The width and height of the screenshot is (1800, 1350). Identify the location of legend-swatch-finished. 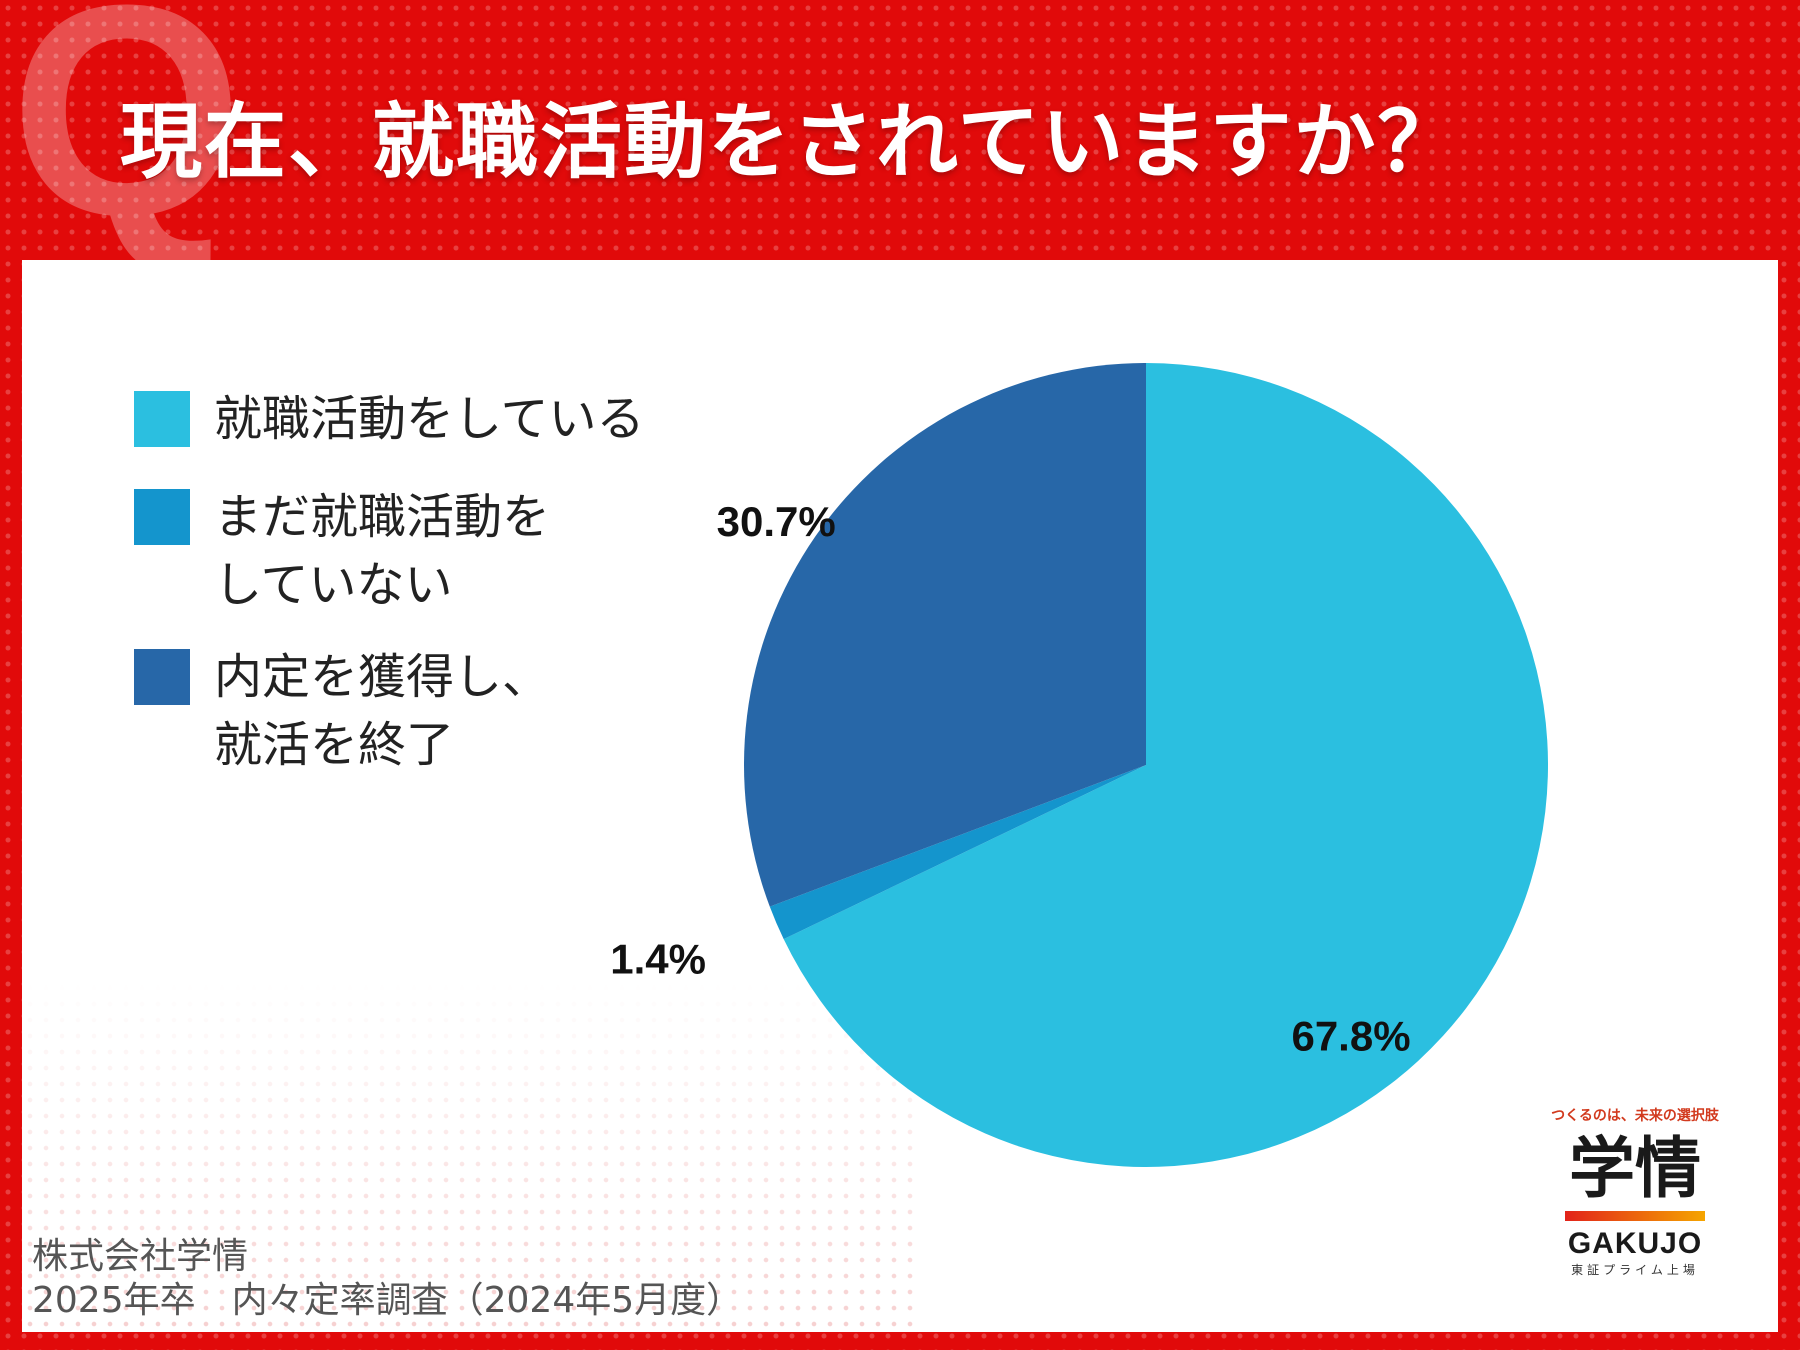
(162, 677).